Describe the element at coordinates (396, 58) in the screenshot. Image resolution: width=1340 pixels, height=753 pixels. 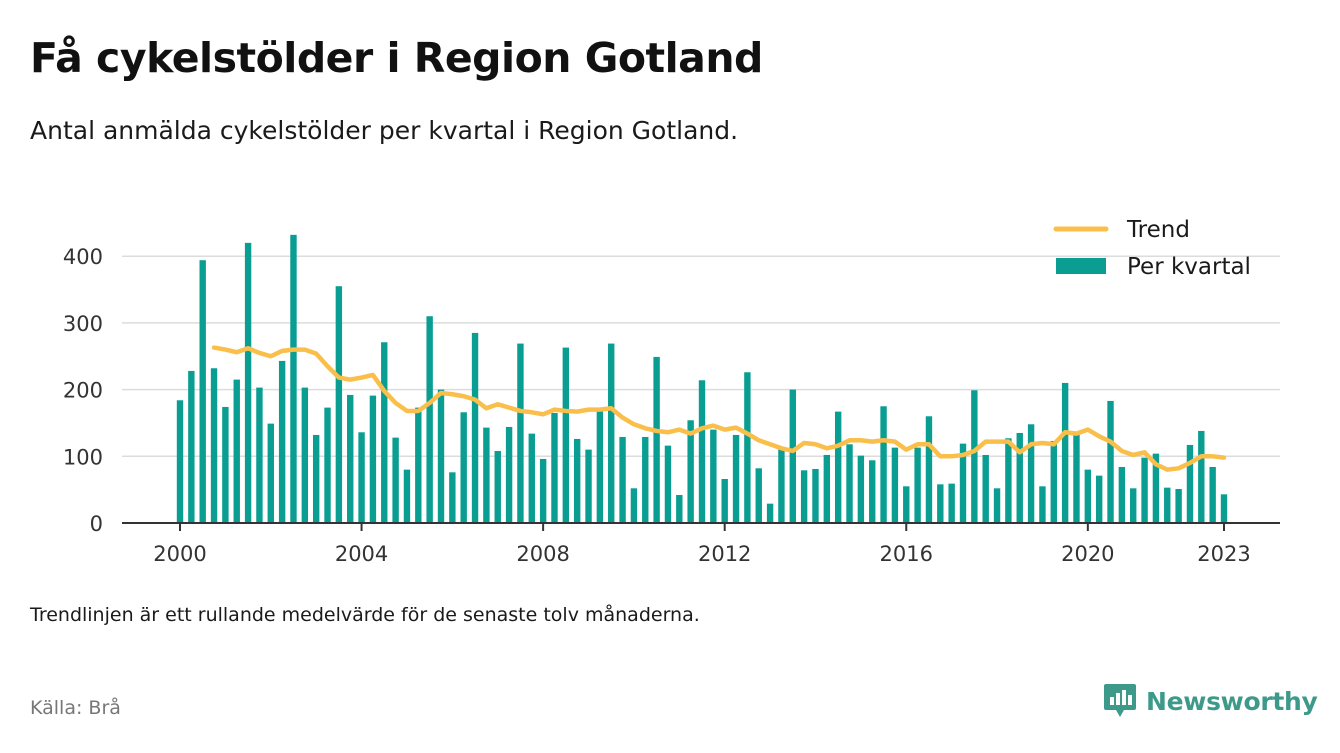
I see `chart-title: Få cykelstölder i Region Gotland` at that location.